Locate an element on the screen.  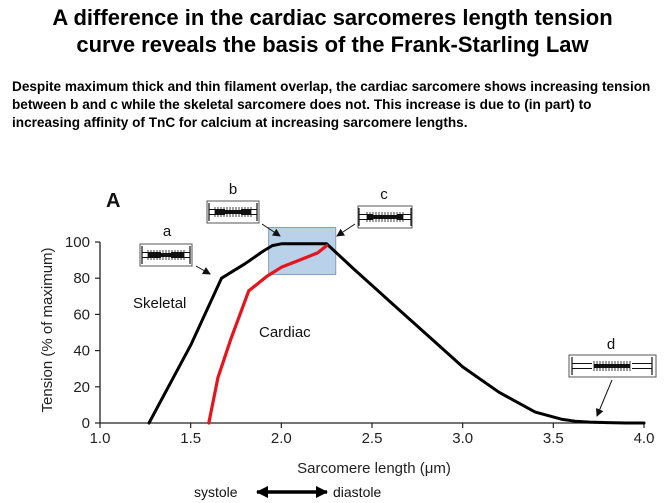
annotation-label-d: d is located at coordinates (611, 344).